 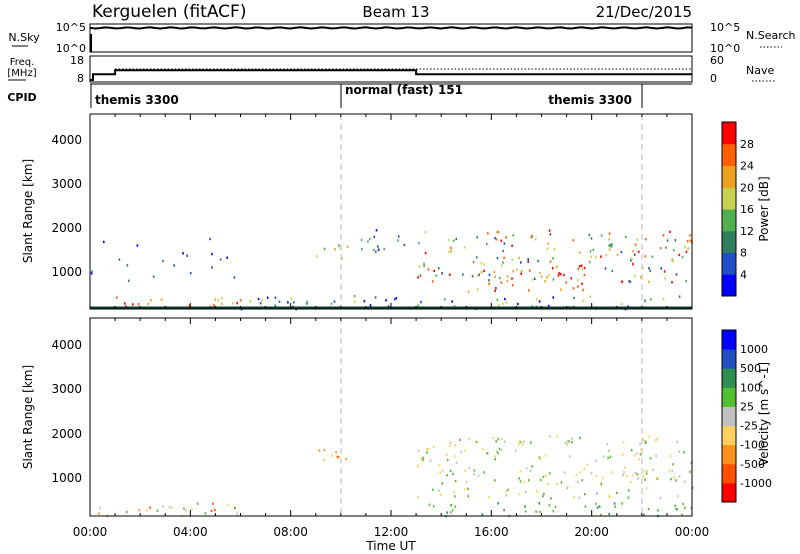 I want to click on power-colorbar-tick: 8, so click(x=743, y=253).